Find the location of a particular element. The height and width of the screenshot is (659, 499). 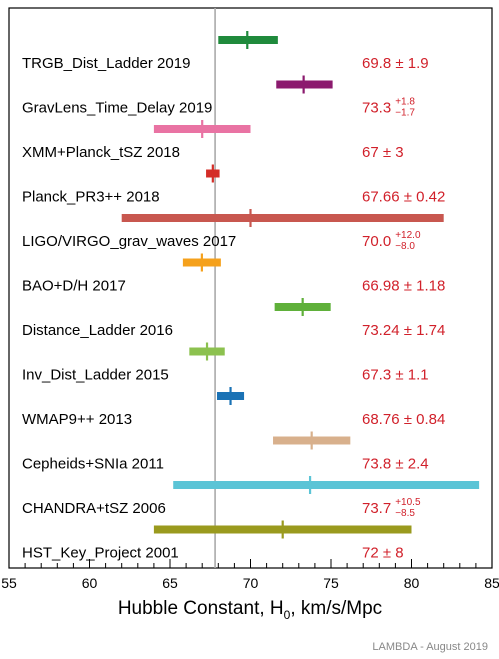

measurement-value: 67.66 ± 0.42 is located at coordinates (403, 197).